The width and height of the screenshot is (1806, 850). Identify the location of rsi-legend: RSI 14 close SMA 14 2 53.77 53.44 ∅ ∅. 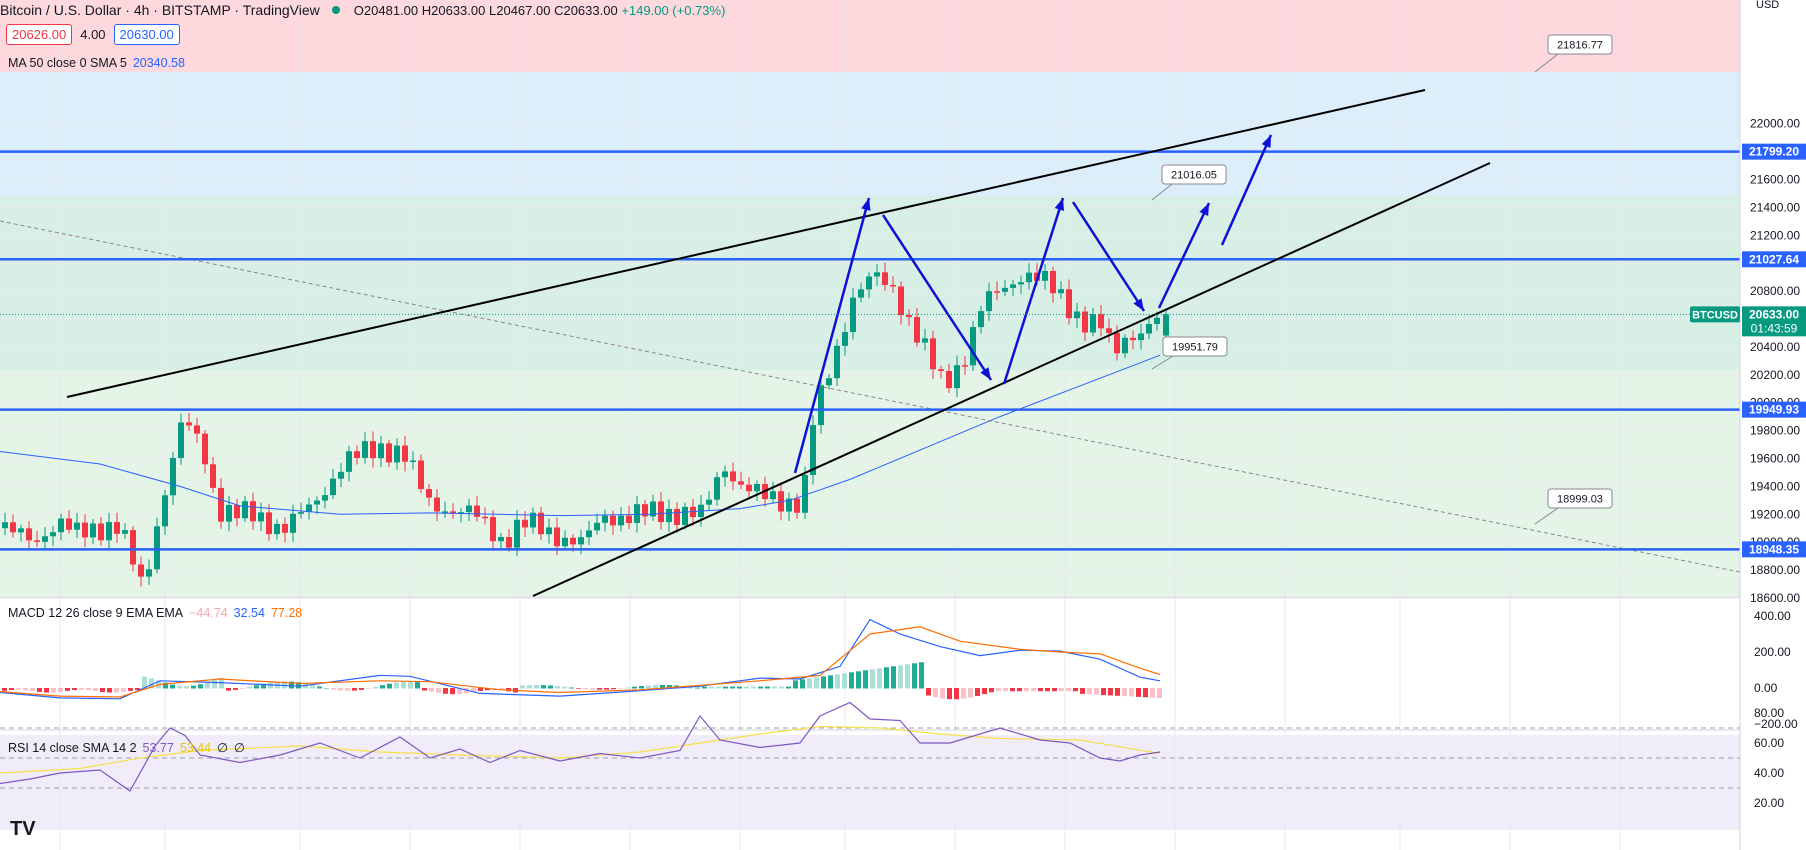
(129, 747).